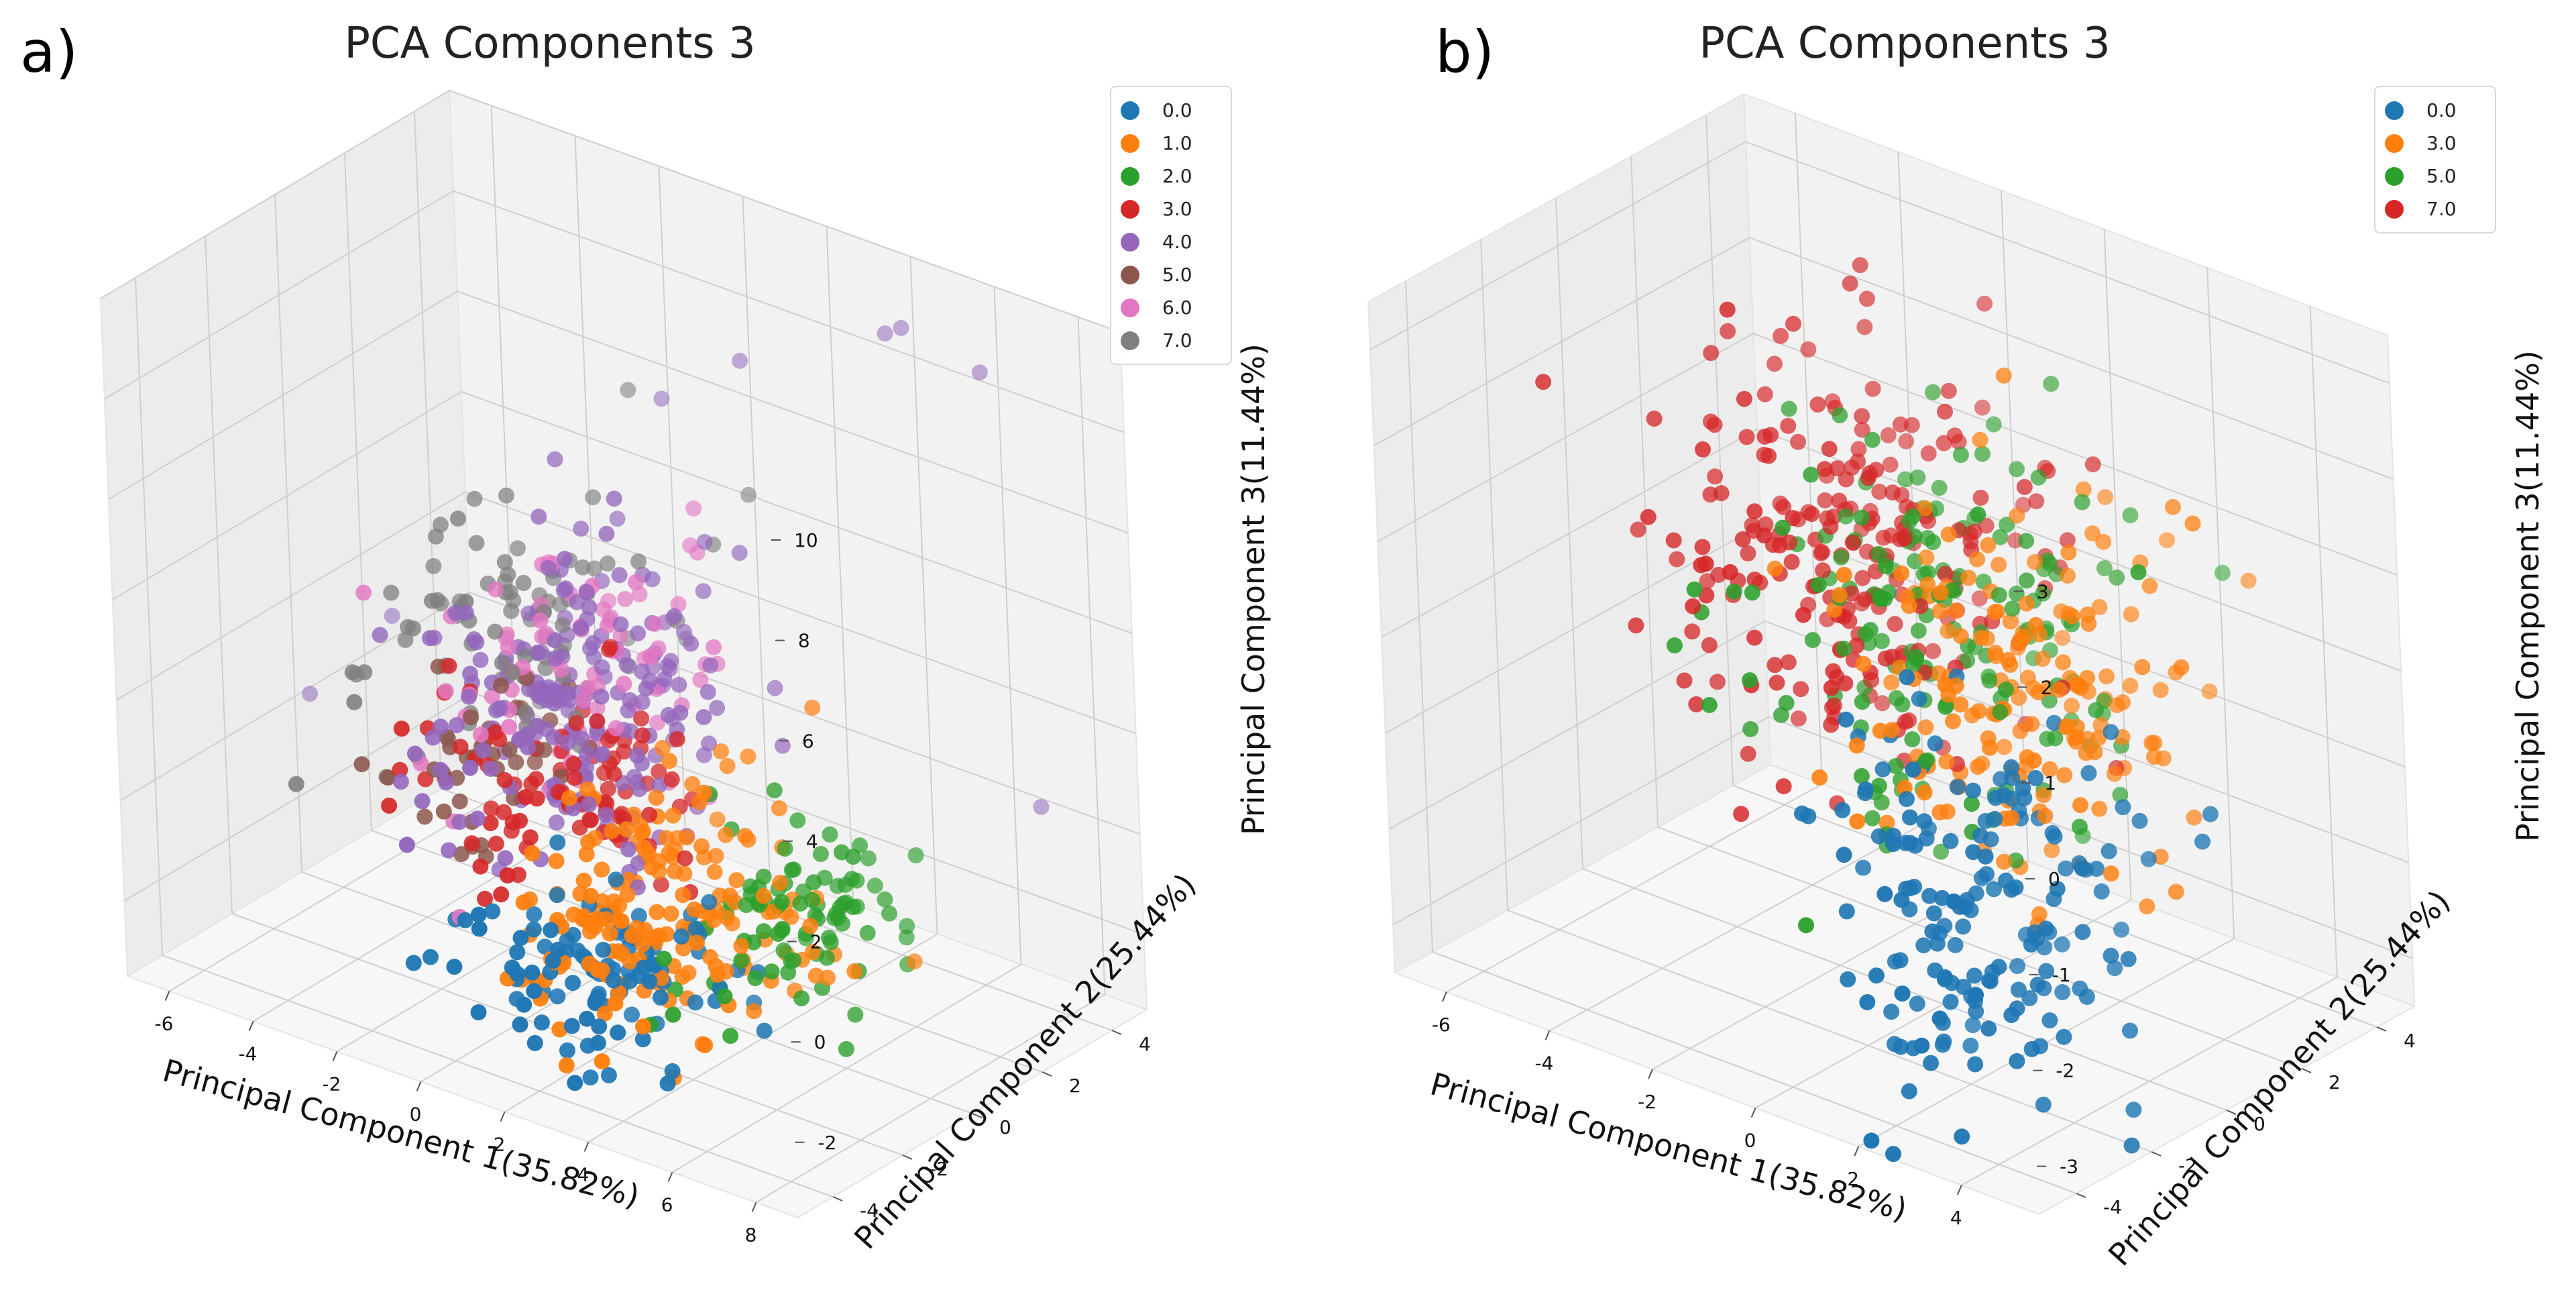 The image size is (2576, 1290). Describe the element at coordinates (804, 641) in the screenshot. I see `tick-label-z: 8` at that location.